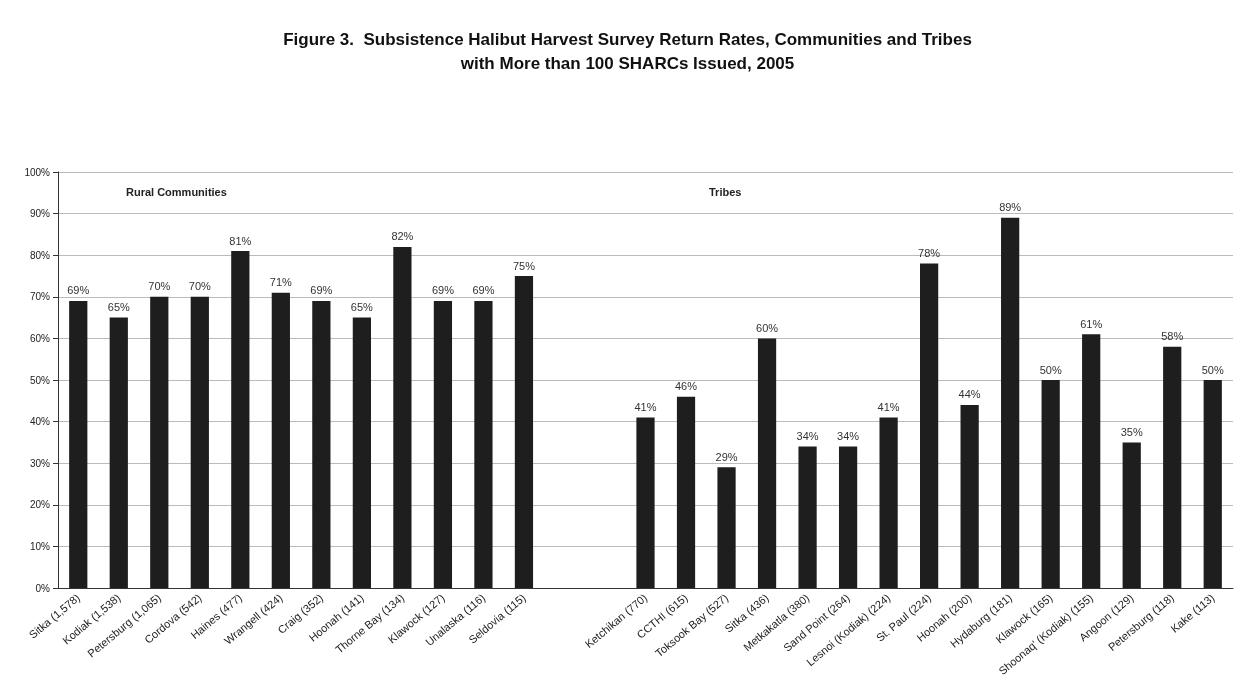  What do you see at coordinates (176, 191) in the screenshot?
I see `annotation: Rural Communities` at bounding box center [176, 191].